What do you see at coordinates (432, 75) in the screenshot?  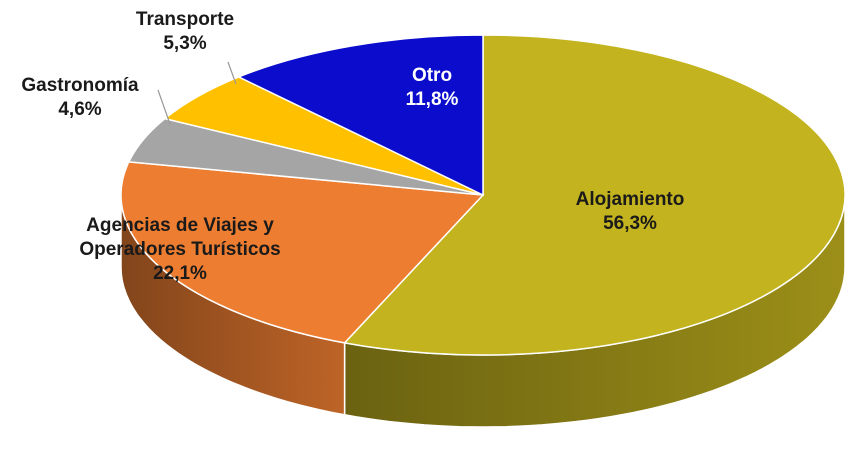 I see `category-label: Otro` at bounding box center [432, 75].